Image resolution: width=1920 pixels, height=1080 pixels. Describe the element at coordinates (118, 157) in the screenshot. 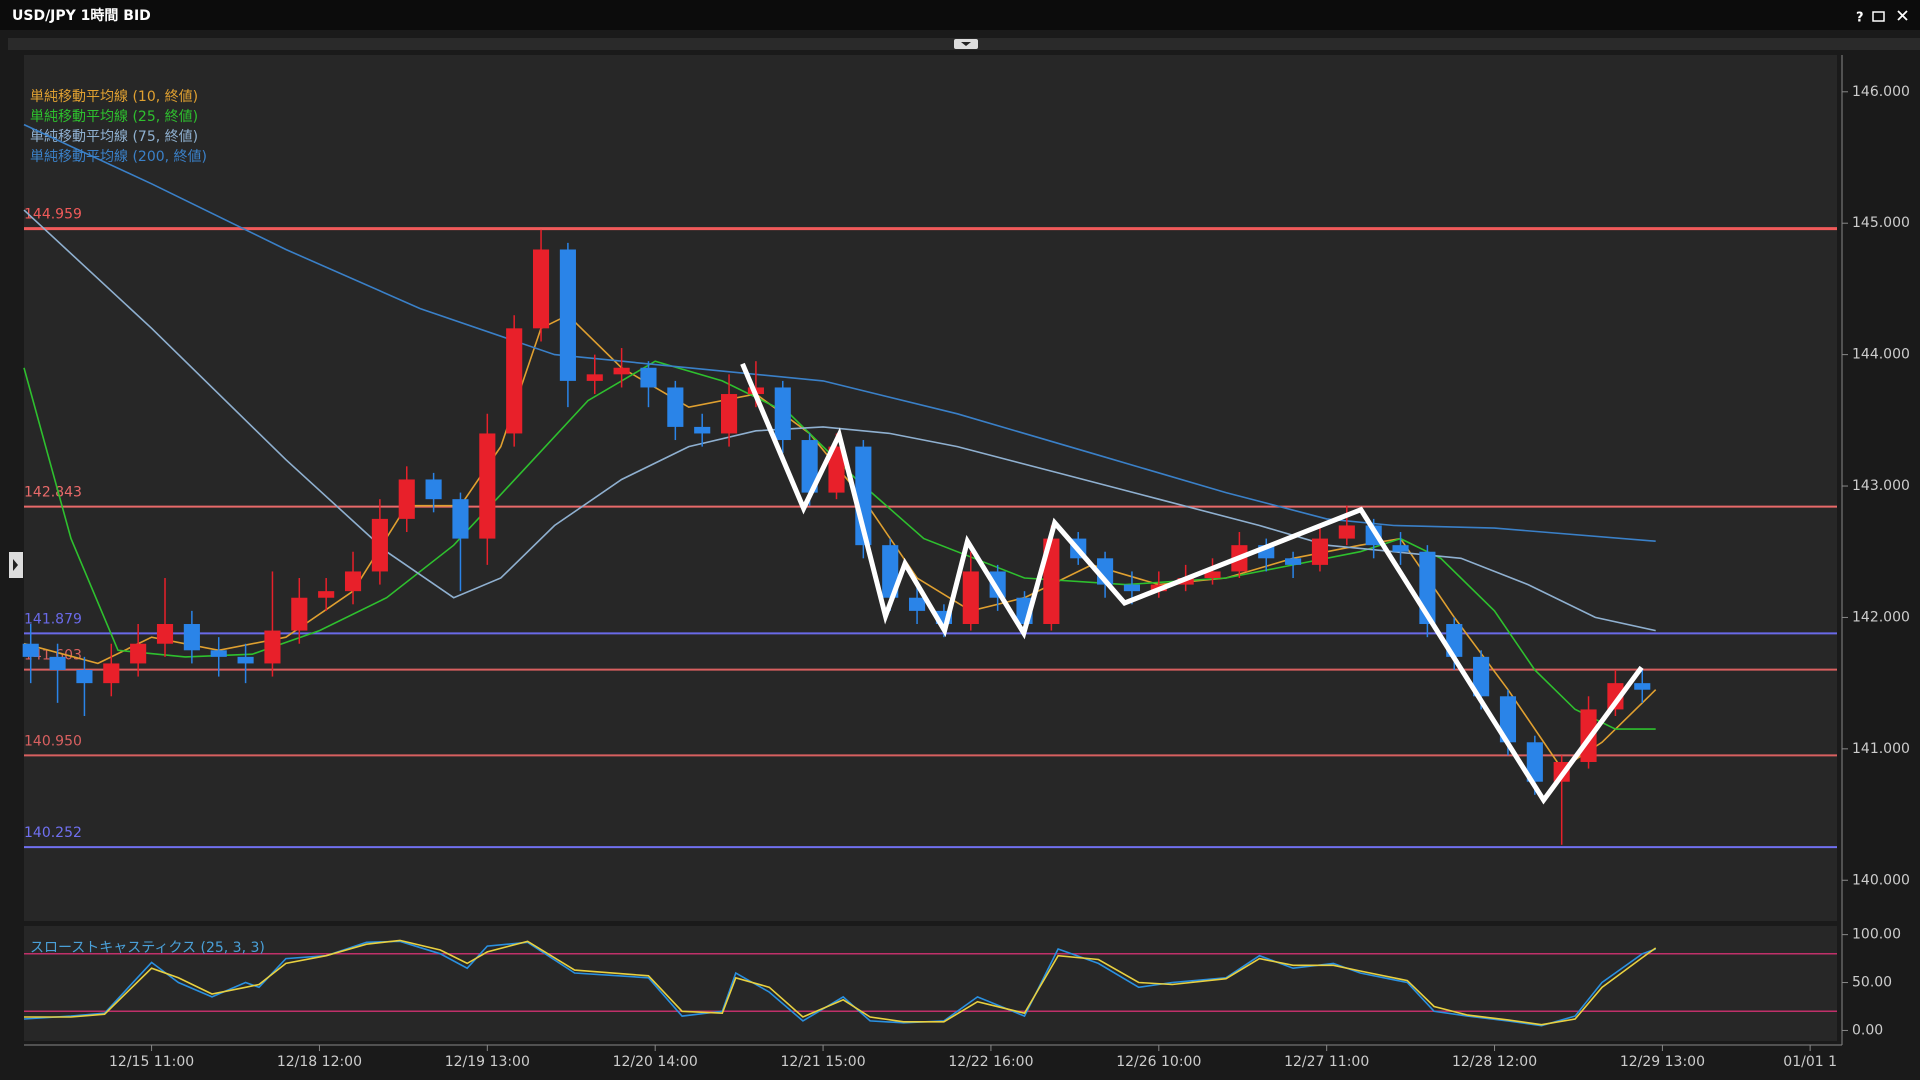

I see `legend-entry: 単純移動平均線 (200, 終値)` at that location.